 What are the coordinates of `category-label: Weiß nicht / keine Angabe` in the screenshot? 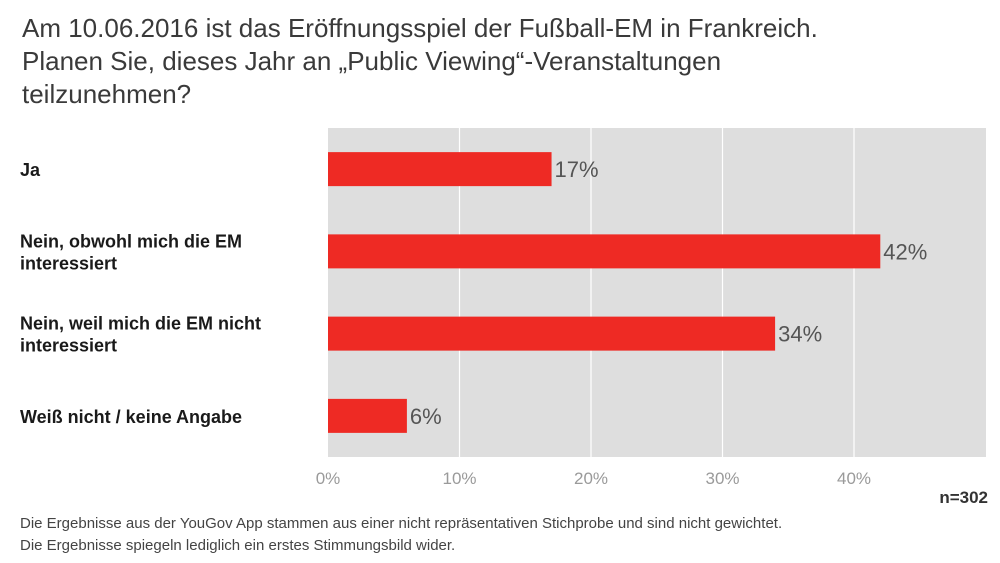 It's located at (131, 417).